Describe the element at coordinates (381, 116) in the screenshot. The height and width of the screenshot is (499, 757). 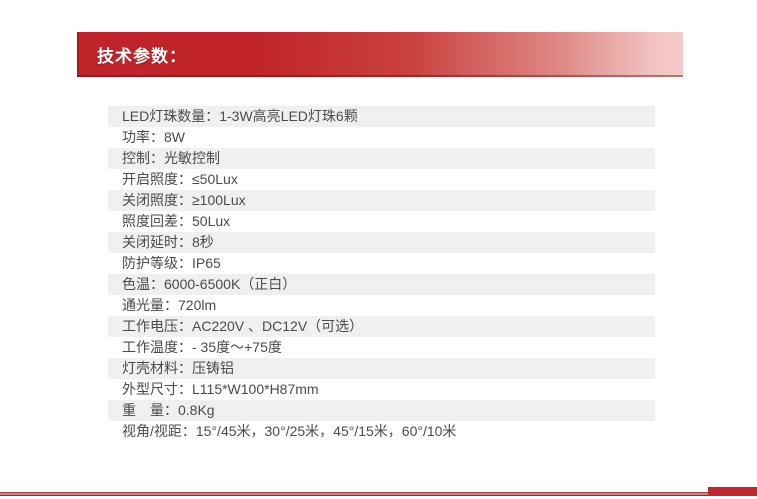
I see `spec-row: LED灯珠数量：1-3W高亮LED灯珠6颗` at that location.